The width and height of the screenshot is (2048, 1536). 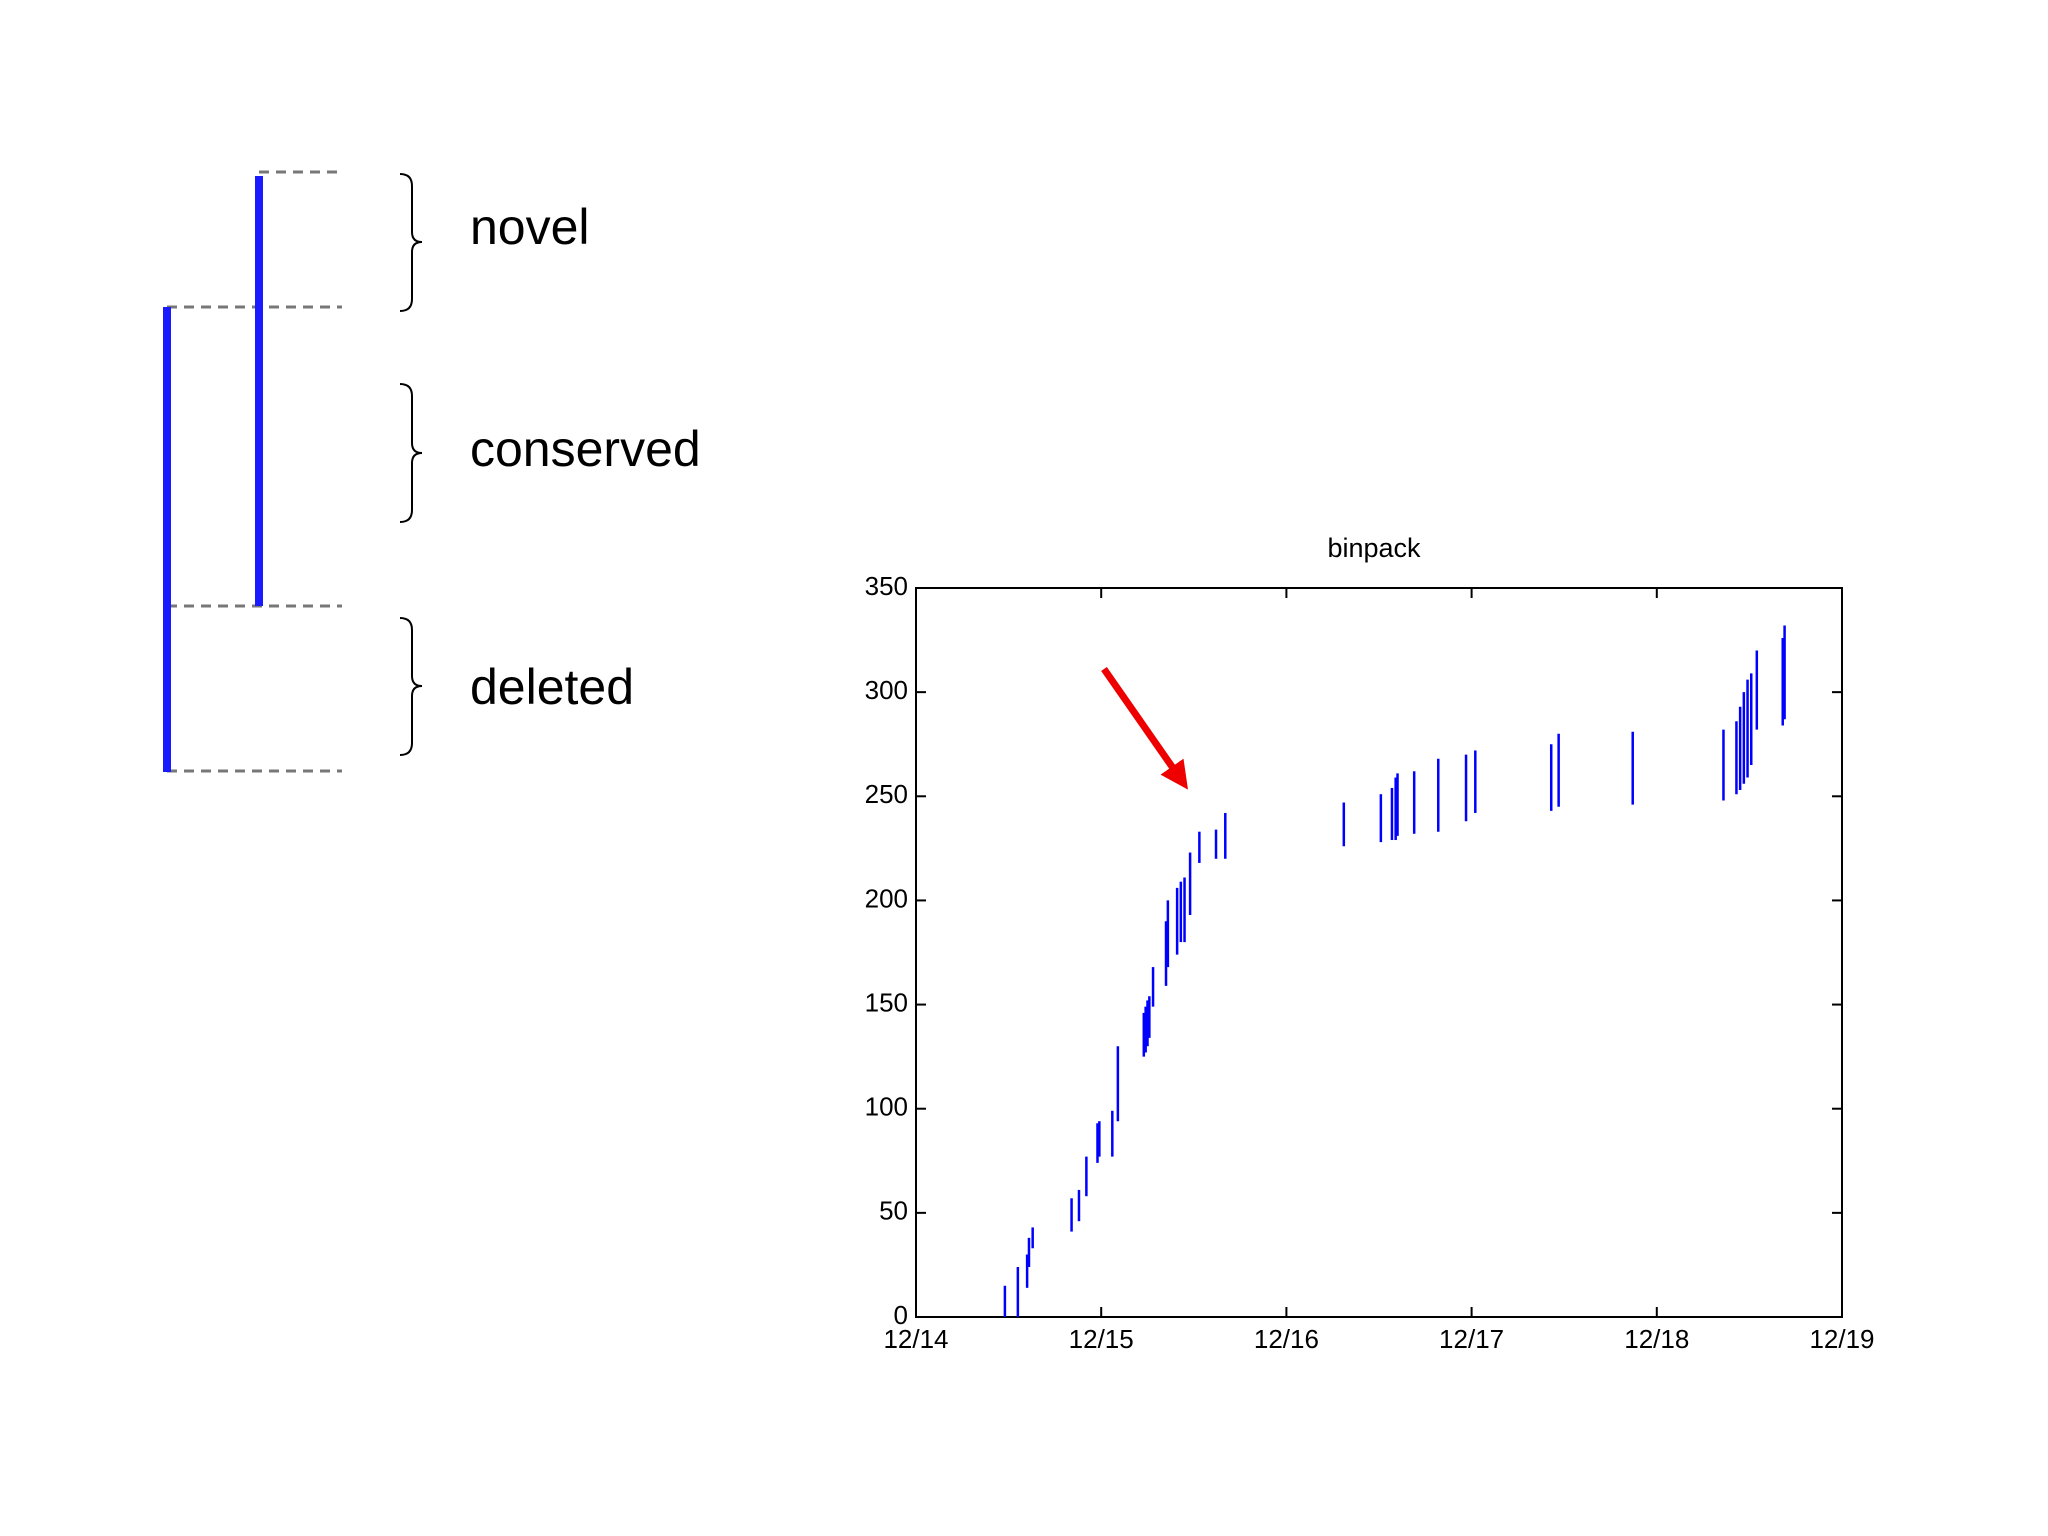 I want to click on y-tick-label: 50, so click(x=893, y=1211).